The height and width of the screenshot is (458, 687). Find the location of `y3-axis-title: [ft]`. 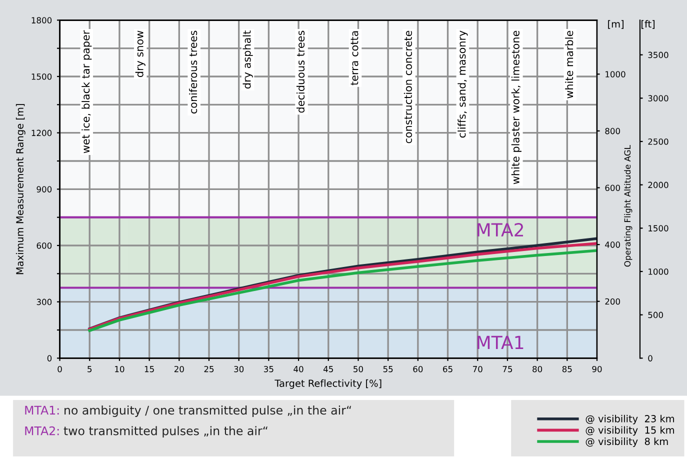

y3-axis-title: [ft] is located at coordinates (648, 24).